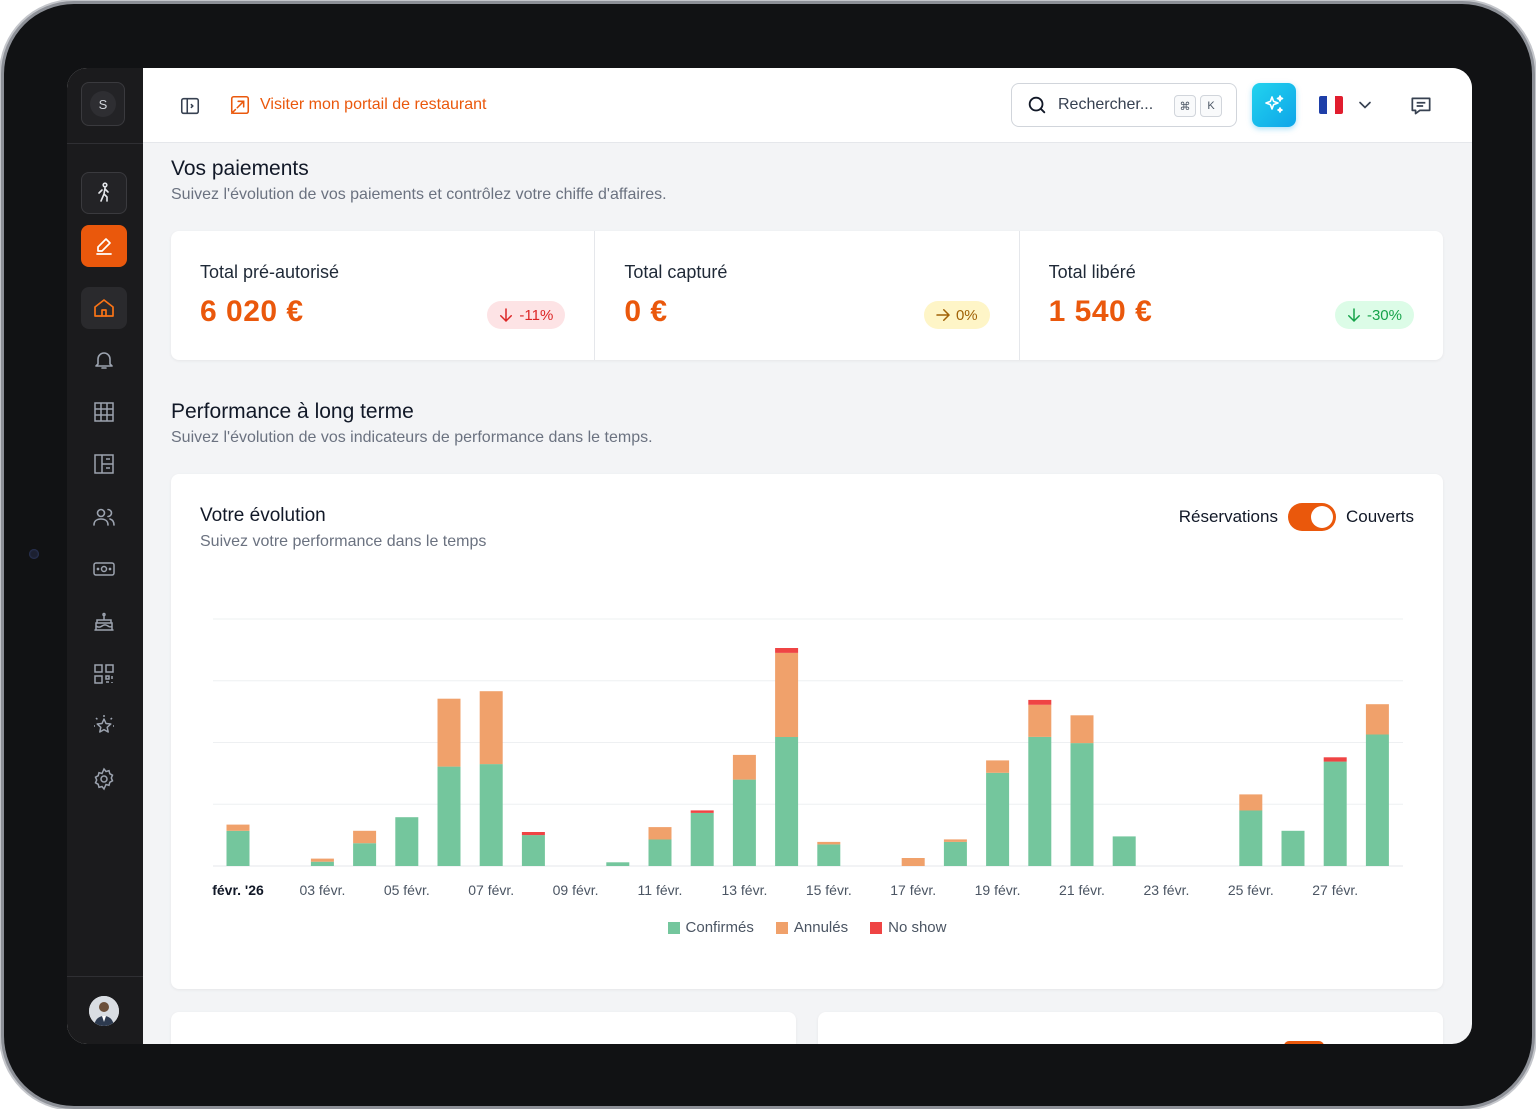 The image size is (1536, 1109). What do you see at coordinates (104, 569) in the screenshot?
I see `sidebar-item-payments` at bounding box center [104, 569].